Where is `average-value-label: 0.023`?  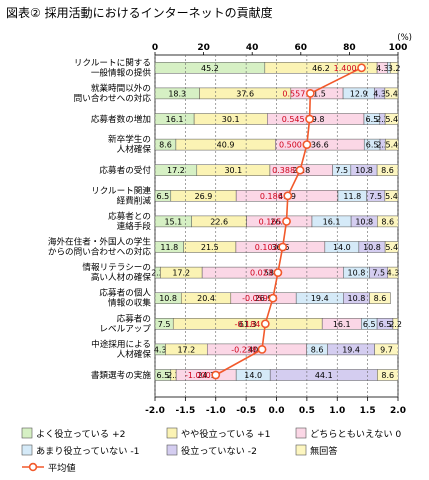 average-value-label: 0.023 is located at coordinates (261, 273).